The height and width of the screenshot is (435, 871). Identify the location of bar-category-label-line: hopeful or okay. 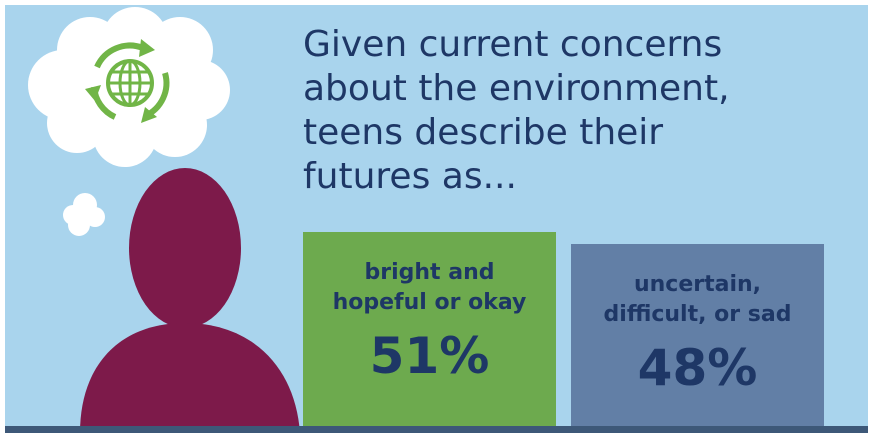
(429, 302).